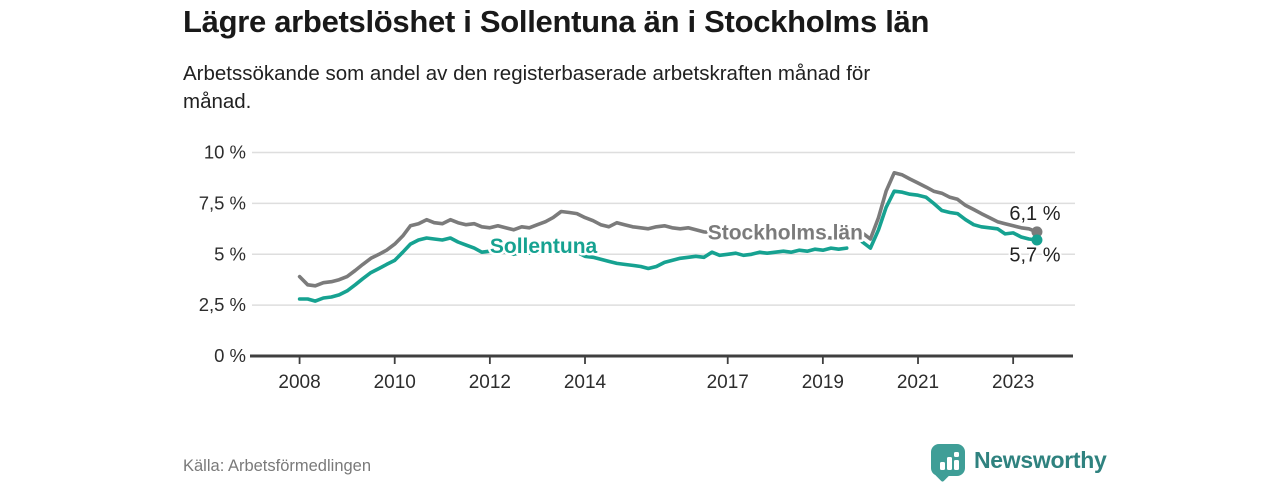 This screenshot has width=1280, height=482. I want to click on logo-bar-short, so click(942, 466).